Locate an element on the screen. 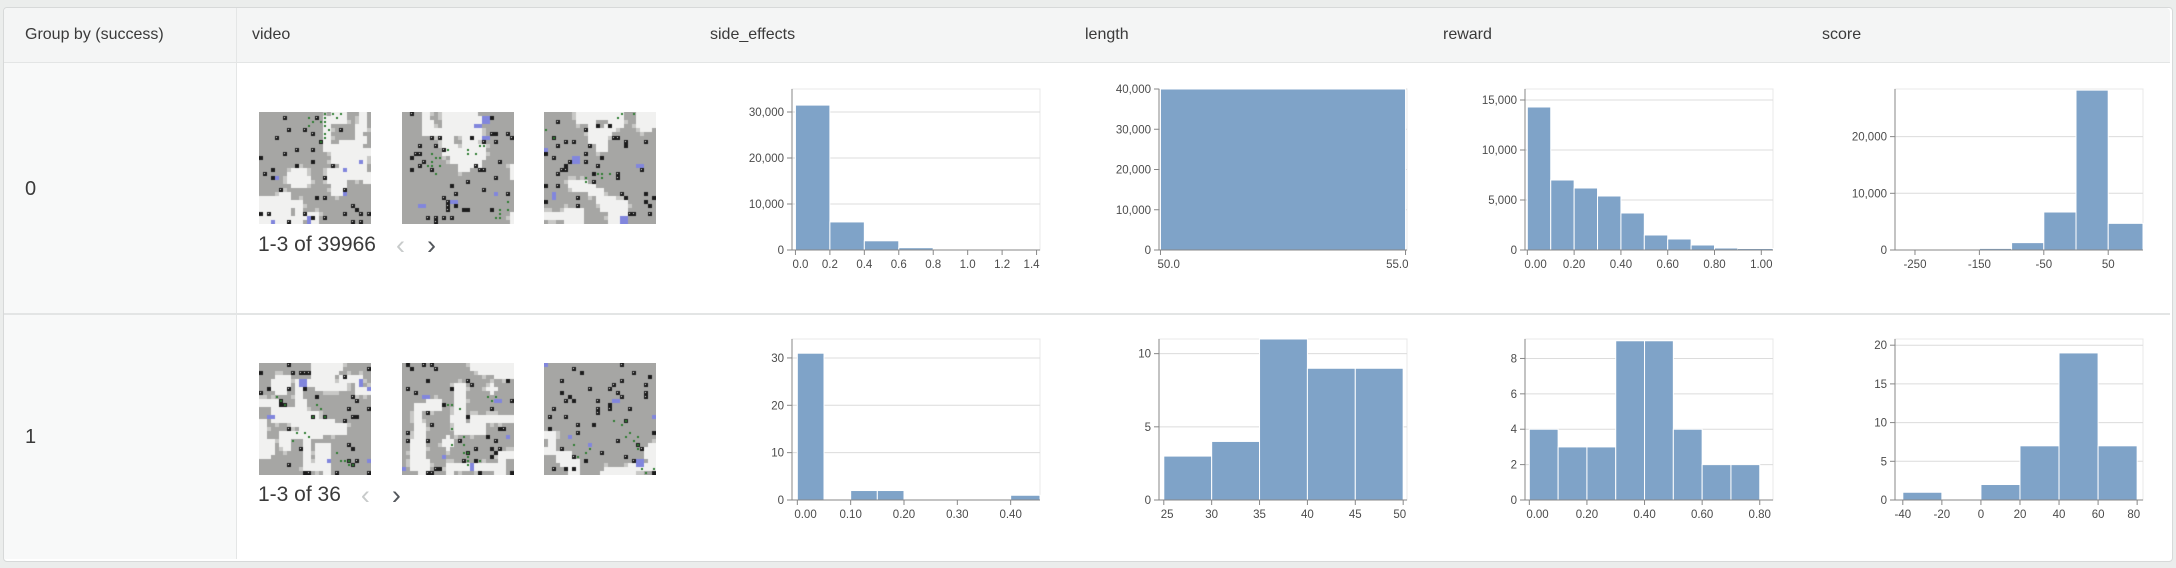 Image resolution: width=2176 pixels, height=568 pixels. histogram-length-group-1: 0 5 10 25 30 35 40 45 50 is located at coordinates (1273, 429).